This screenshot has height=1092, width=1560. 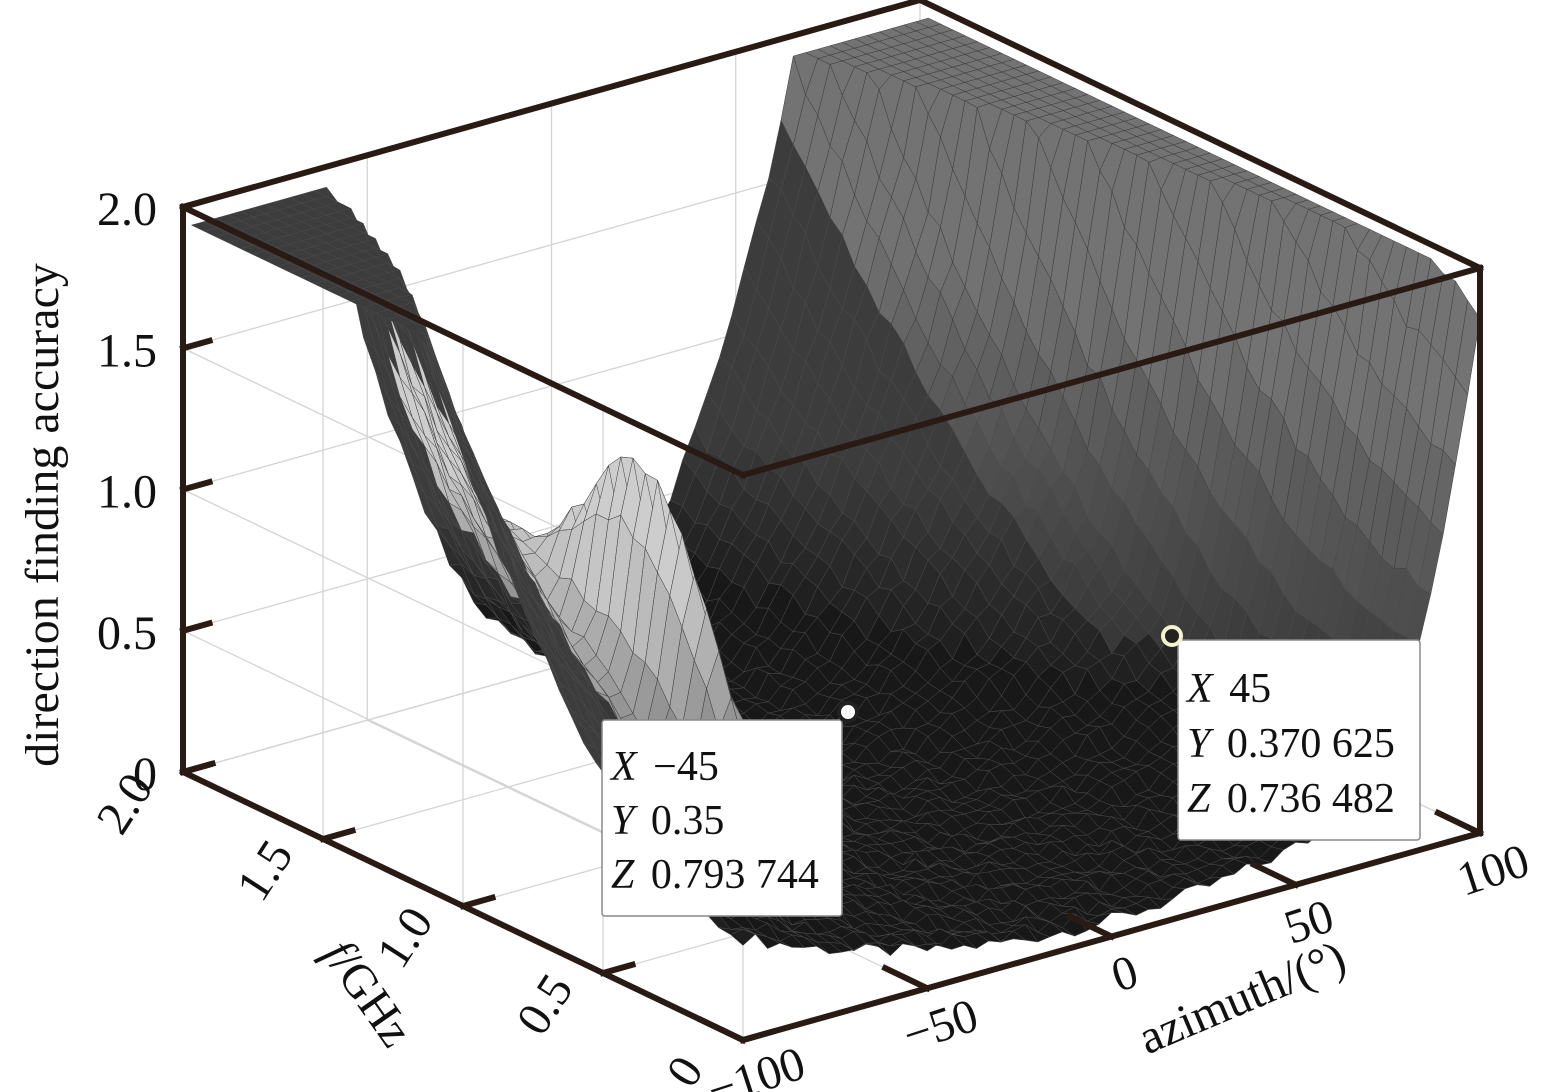 I want to click on x-tick-label-1: −50, so click(x=941, y=1026).